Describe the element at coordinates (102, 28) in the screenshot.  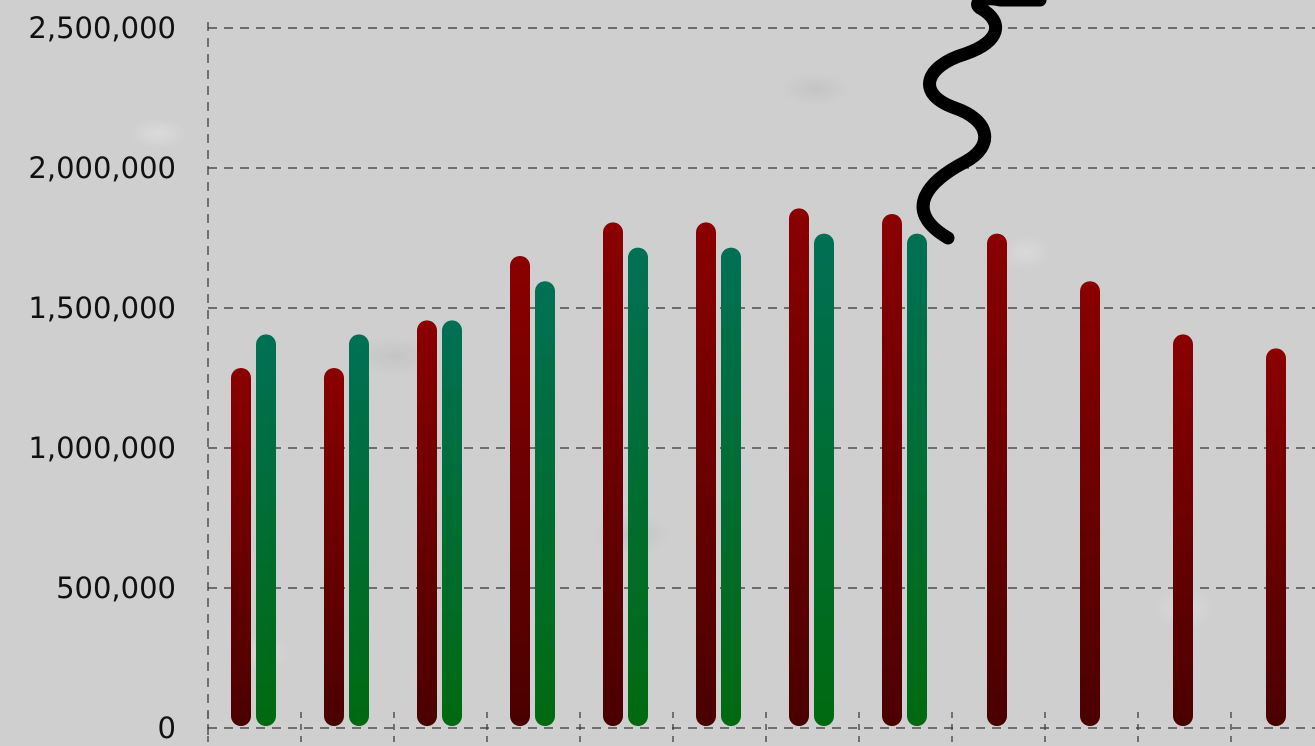
I see `y-tick-label: 2,500,000` at that location.